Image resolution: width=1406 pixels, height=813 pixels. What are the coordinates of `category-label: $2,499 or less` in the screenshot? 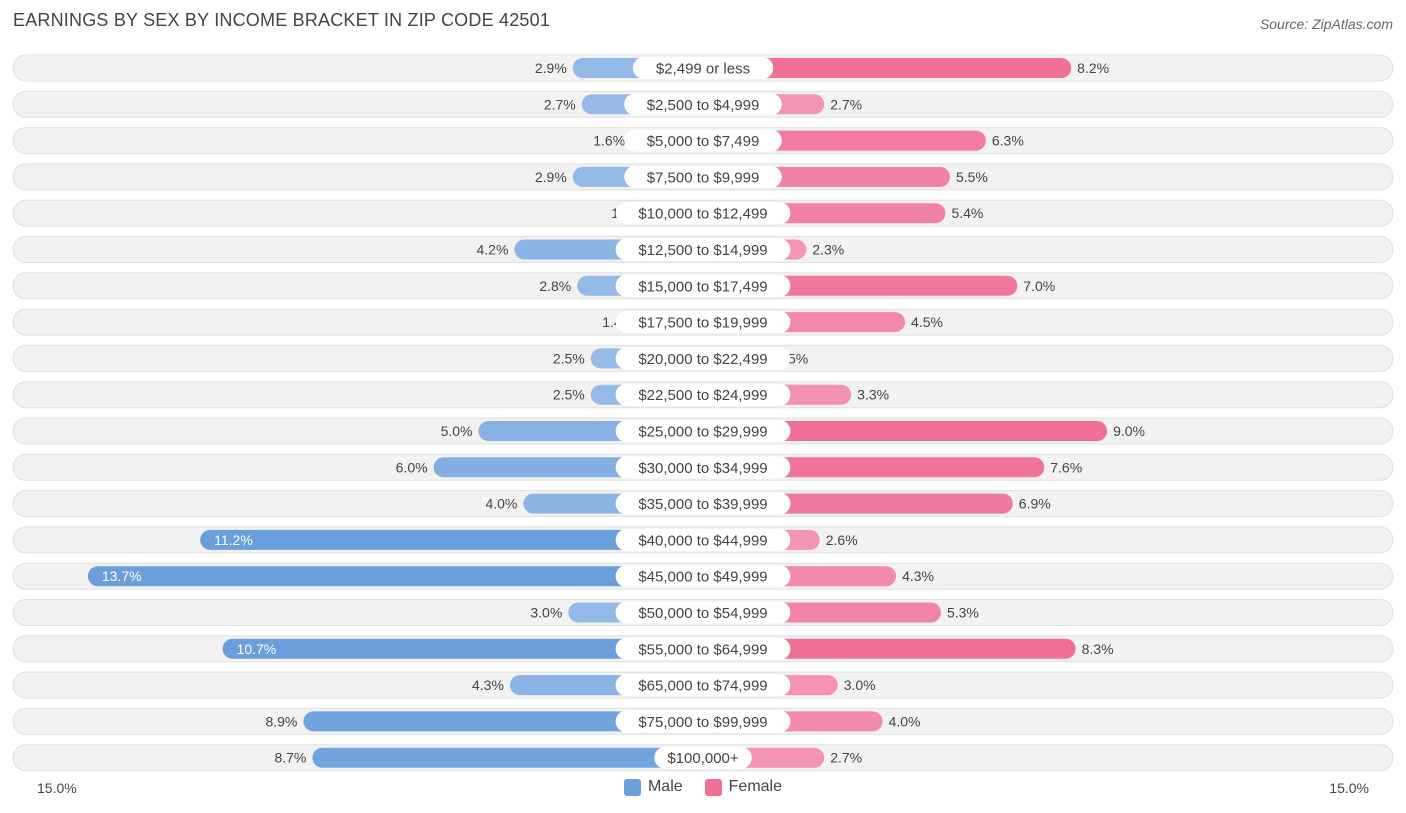 It's located at (703, 69).